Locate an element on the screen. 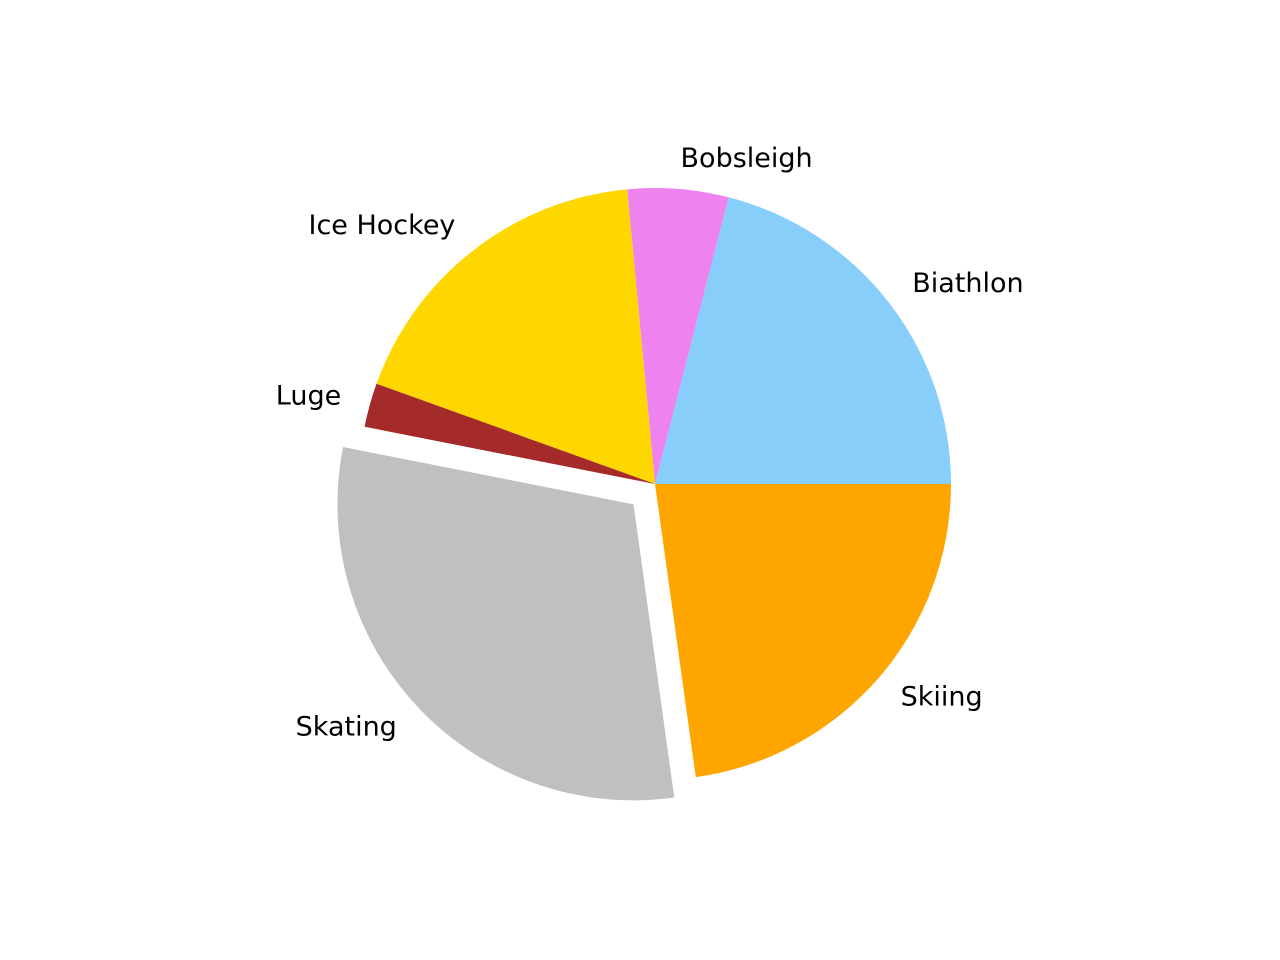 The width and height of the screenshot is (1280, 960). slice-label-luge: Luge is located at coordinates (308, 396).